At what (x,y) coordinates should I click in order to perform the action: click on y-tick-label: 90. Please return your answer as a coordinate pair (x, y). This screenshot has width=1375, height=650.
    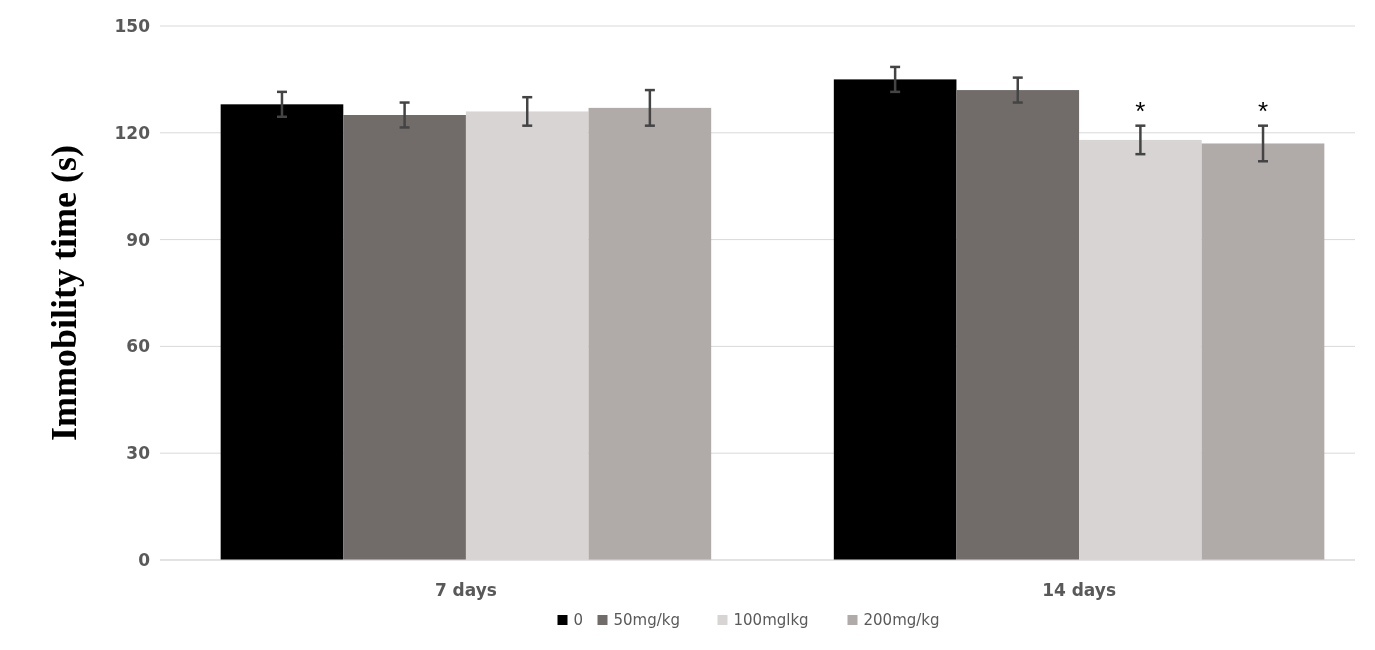
    Looking at the image, I should click on (138, 239).